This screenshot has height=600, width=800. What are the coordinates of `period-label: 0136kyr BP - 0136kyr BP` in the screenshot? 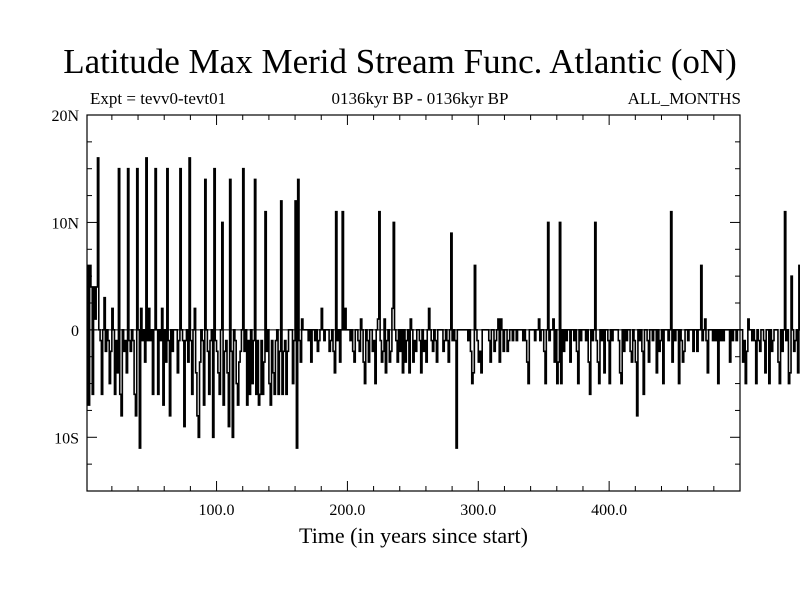 It's located at (420, 98).